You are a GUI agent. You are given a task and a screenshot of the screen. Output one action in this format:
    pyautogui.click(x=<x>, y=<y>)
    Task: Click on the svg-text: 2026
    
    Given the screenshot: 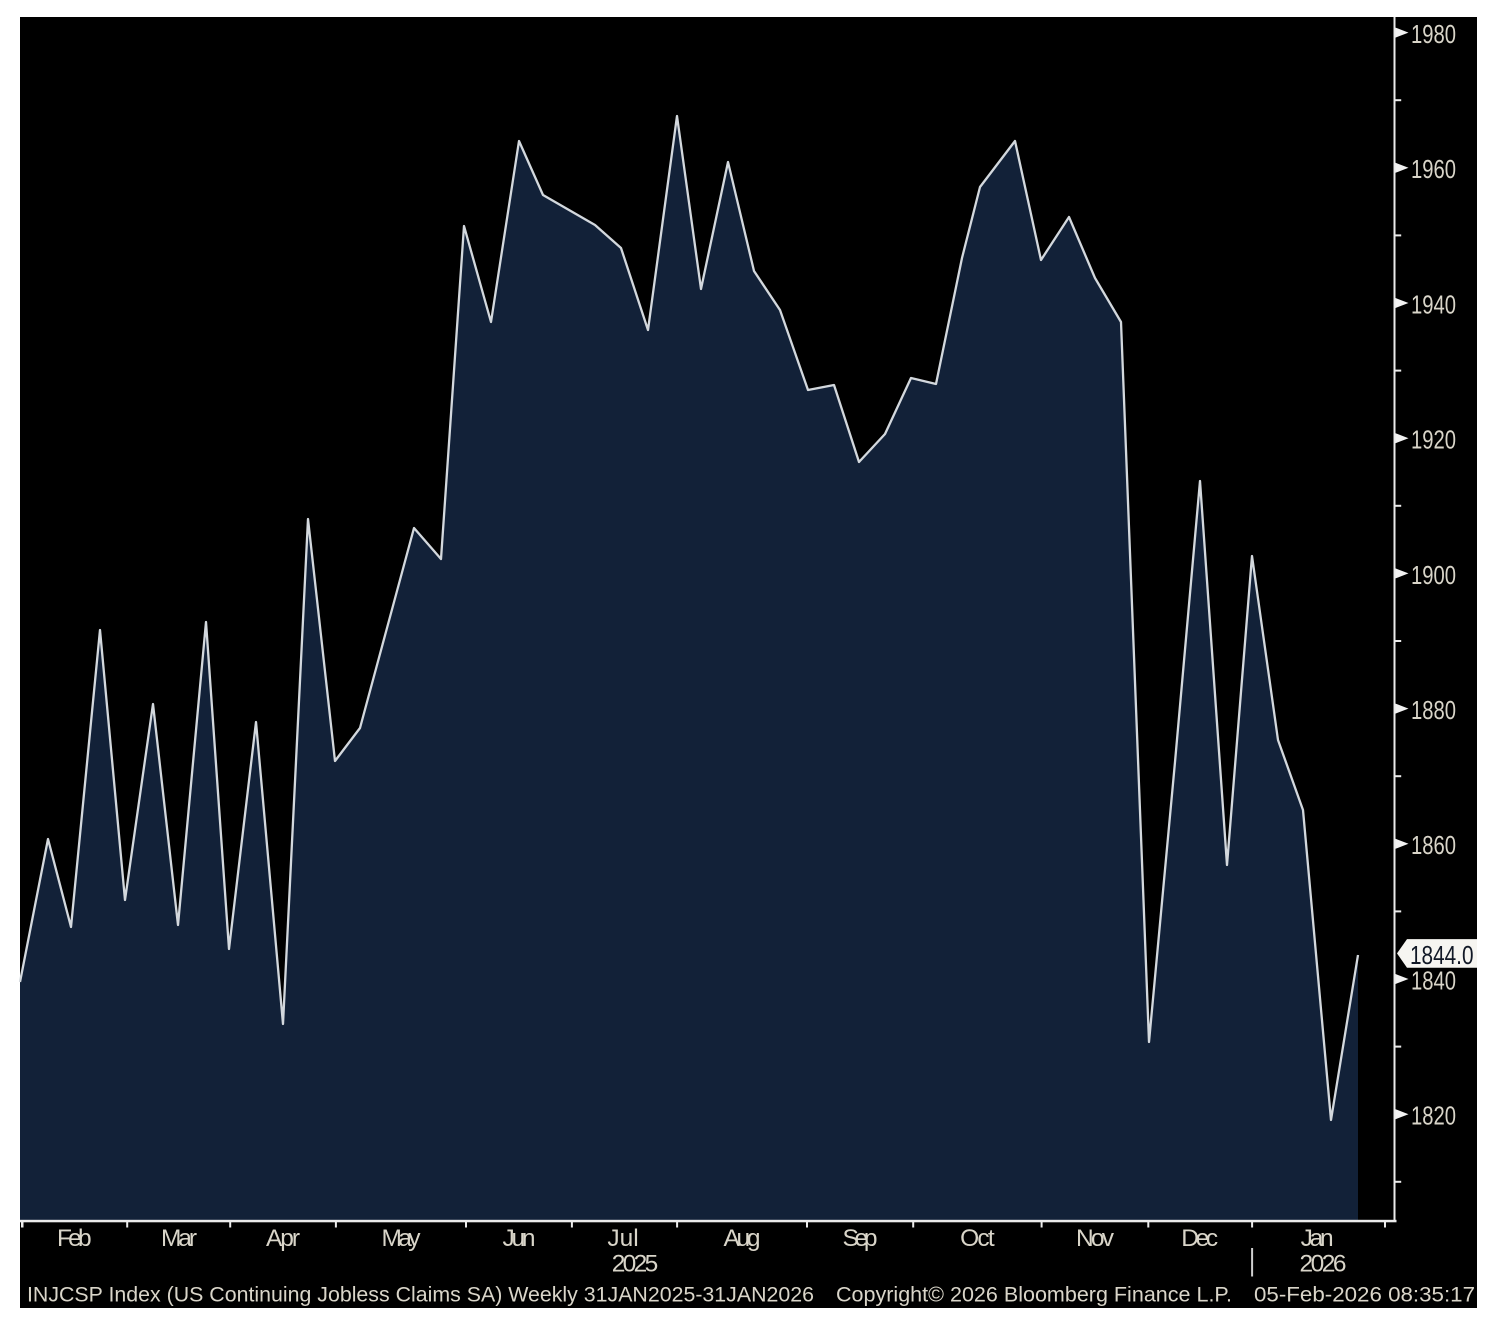 What is the action you would take?
    pyautogui.click(x=1323, y=1264)
    